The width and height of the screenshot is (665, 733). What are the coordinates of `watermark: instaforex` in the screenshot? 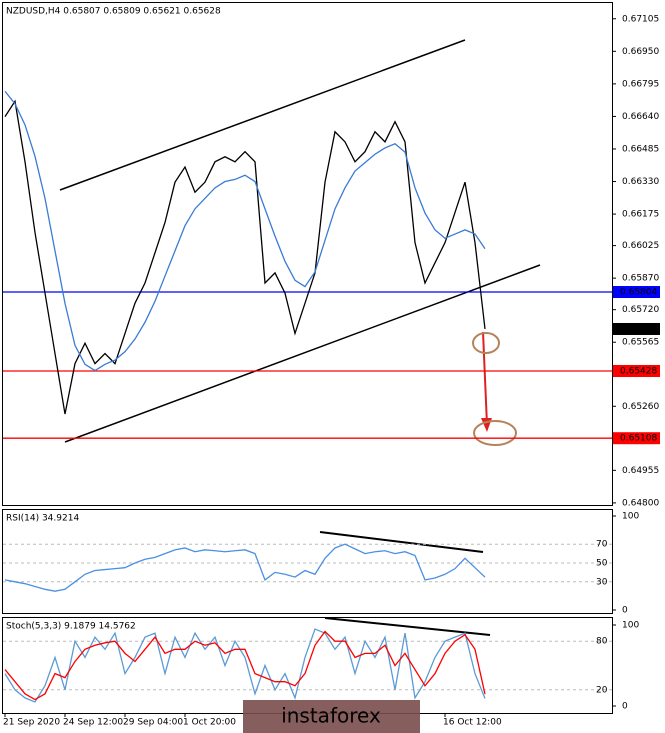 It's located at (331, 716).